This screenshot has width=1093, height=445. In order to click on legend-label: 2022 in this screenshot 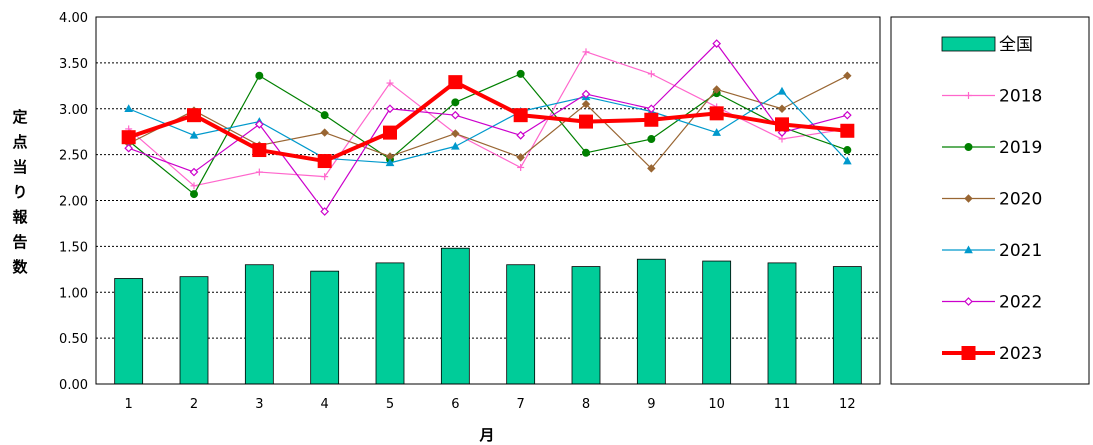, I will do `click(1020, 303)`.